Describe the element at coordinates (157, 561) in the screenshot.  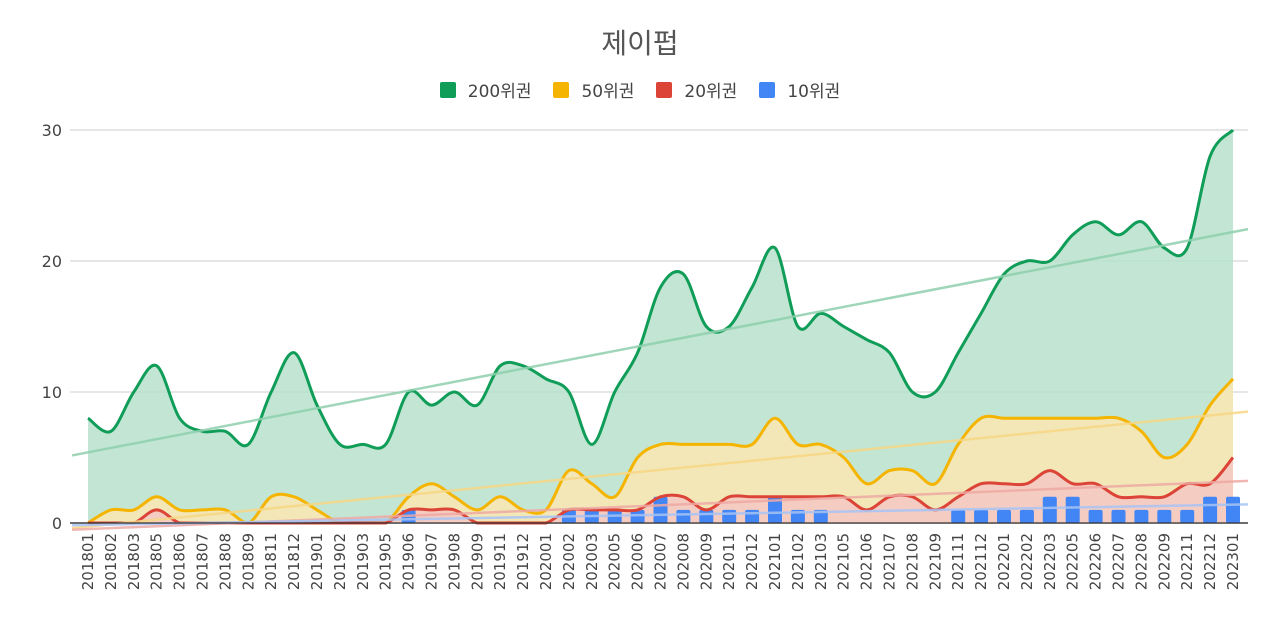
I see `x-tick-label: 201805` at that location.